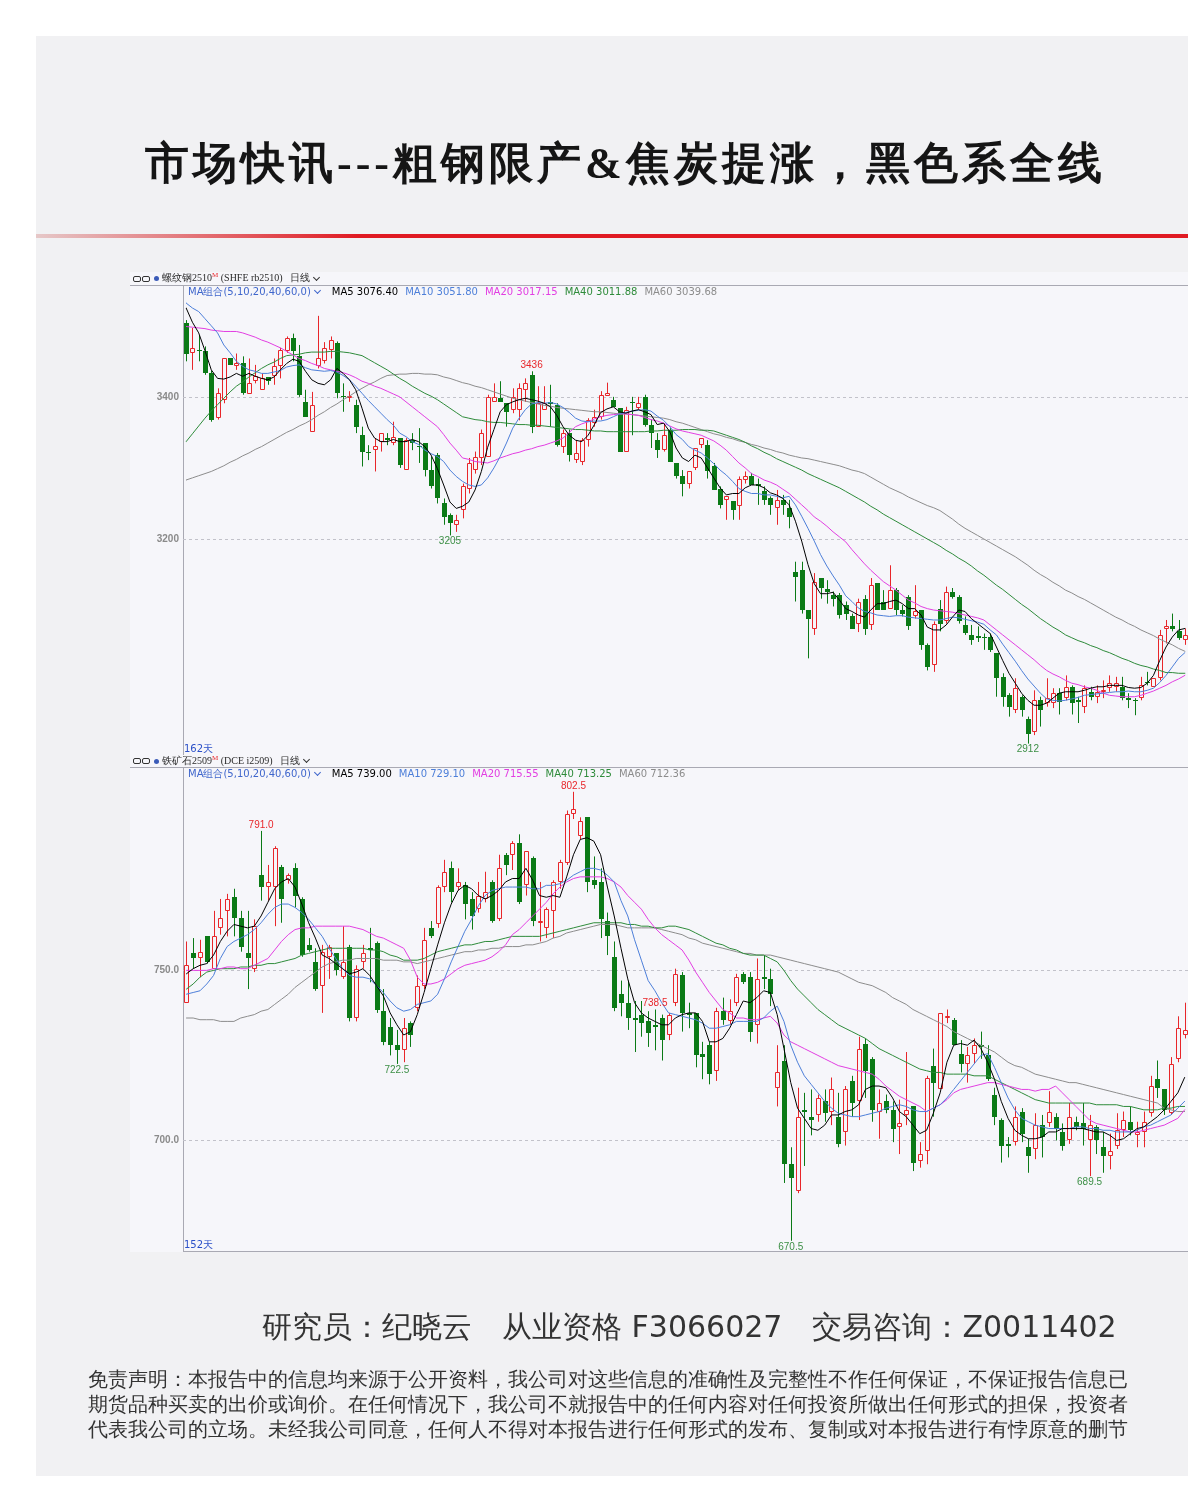  I want to click on annotation: 162天, so click(199, 749).